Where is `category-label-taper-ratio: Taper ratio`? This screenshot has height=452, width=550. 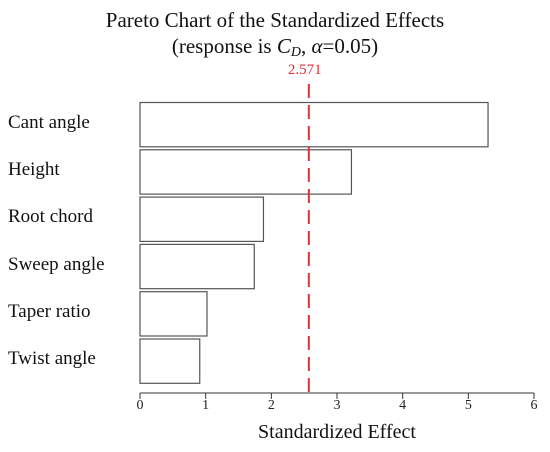
category-label-taper-ratio: Taper ratio is located at coordinates (49, 311).